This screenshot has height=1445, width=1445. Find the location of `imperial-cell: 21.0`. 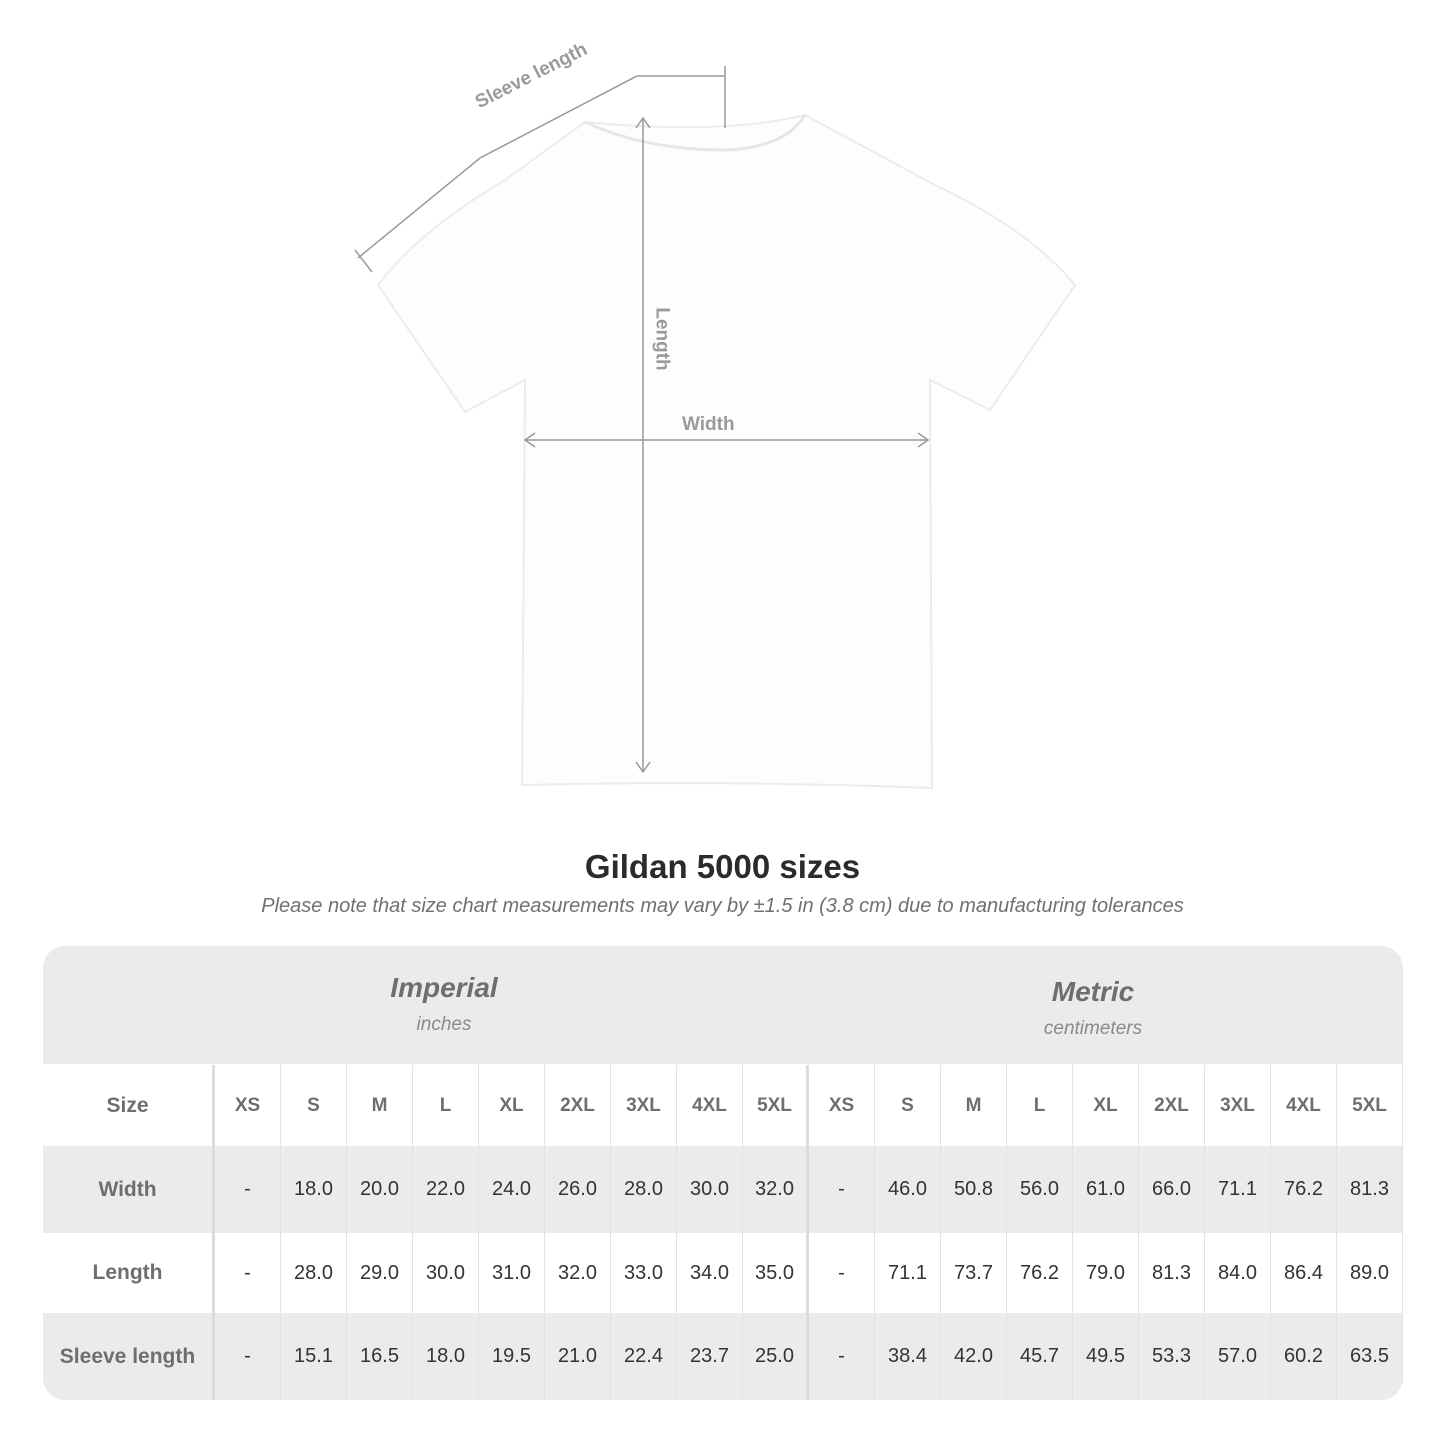

imperial-cell: 21.0 is located at coordinates (578, 1356).